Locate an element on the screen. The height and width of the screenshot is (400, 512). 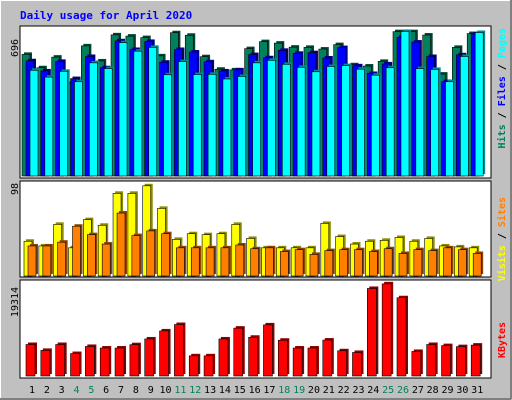
day-label: 15 is located at coordinates (240, 390).